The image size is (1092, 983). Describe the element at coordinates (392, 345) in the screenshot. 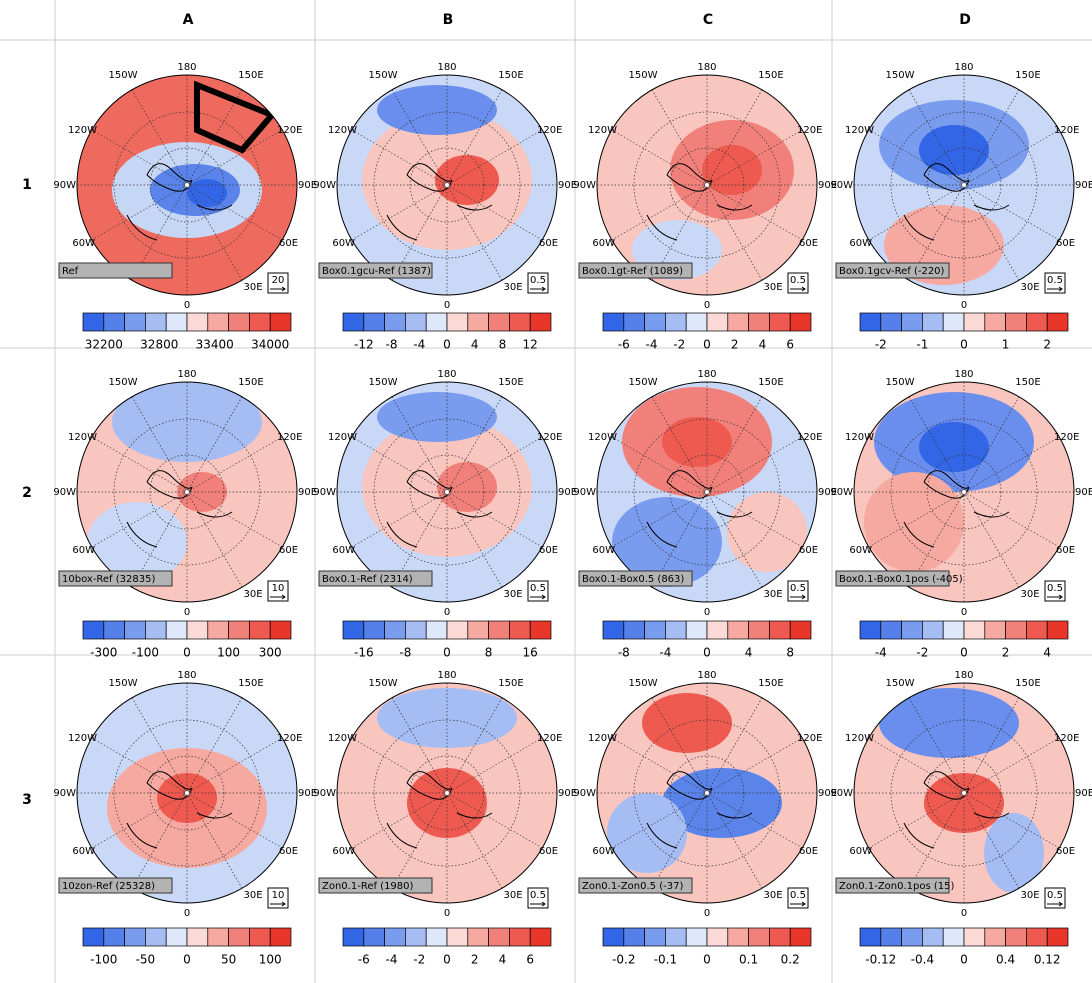

I see `colorbar-tick: -8` at that location.